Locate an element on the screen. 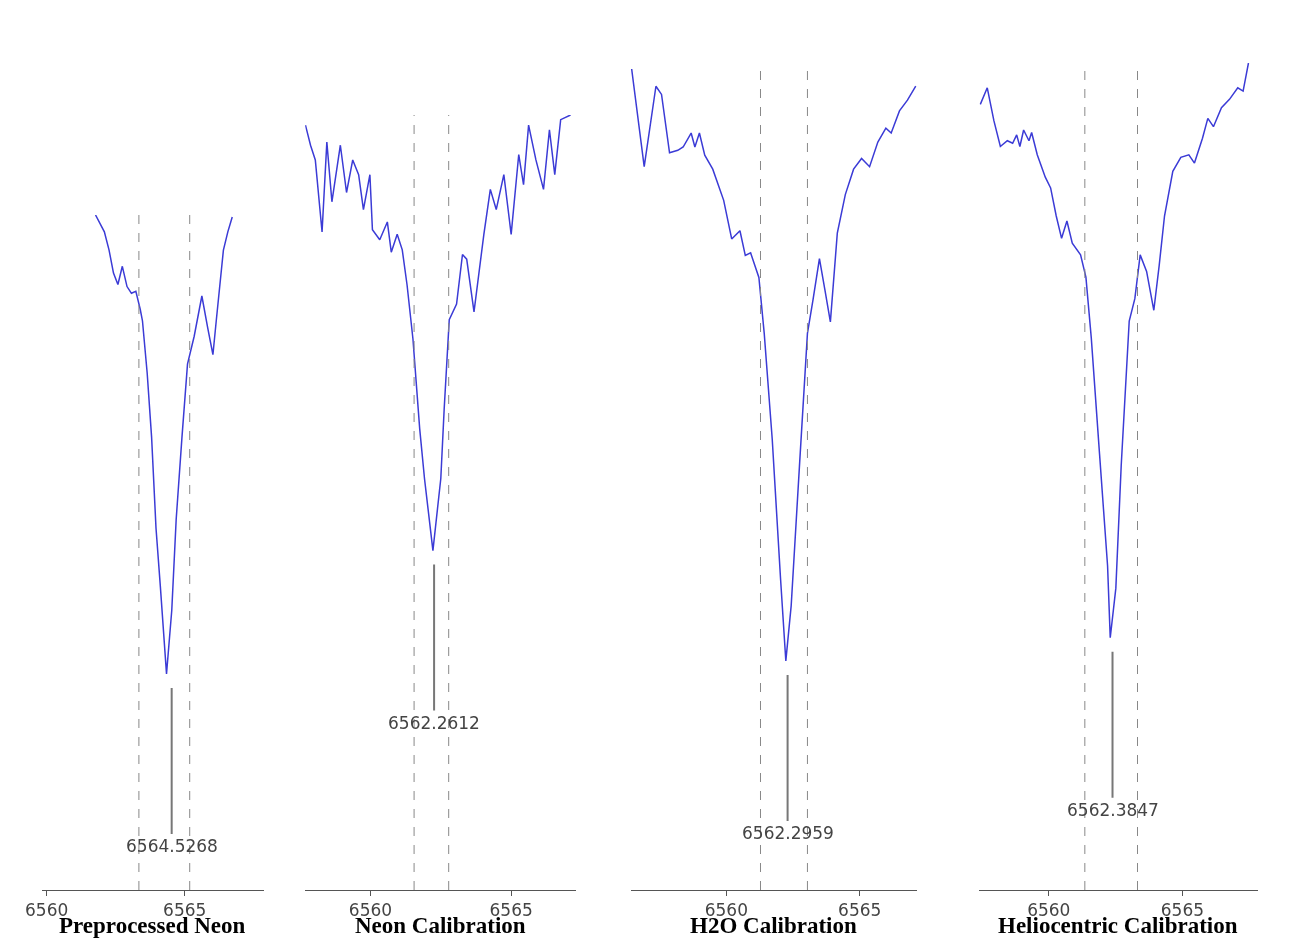 The height and width of the screenshot is (941, 1299). annotation: 6562.3847 is located at coordinates (1113, 810).